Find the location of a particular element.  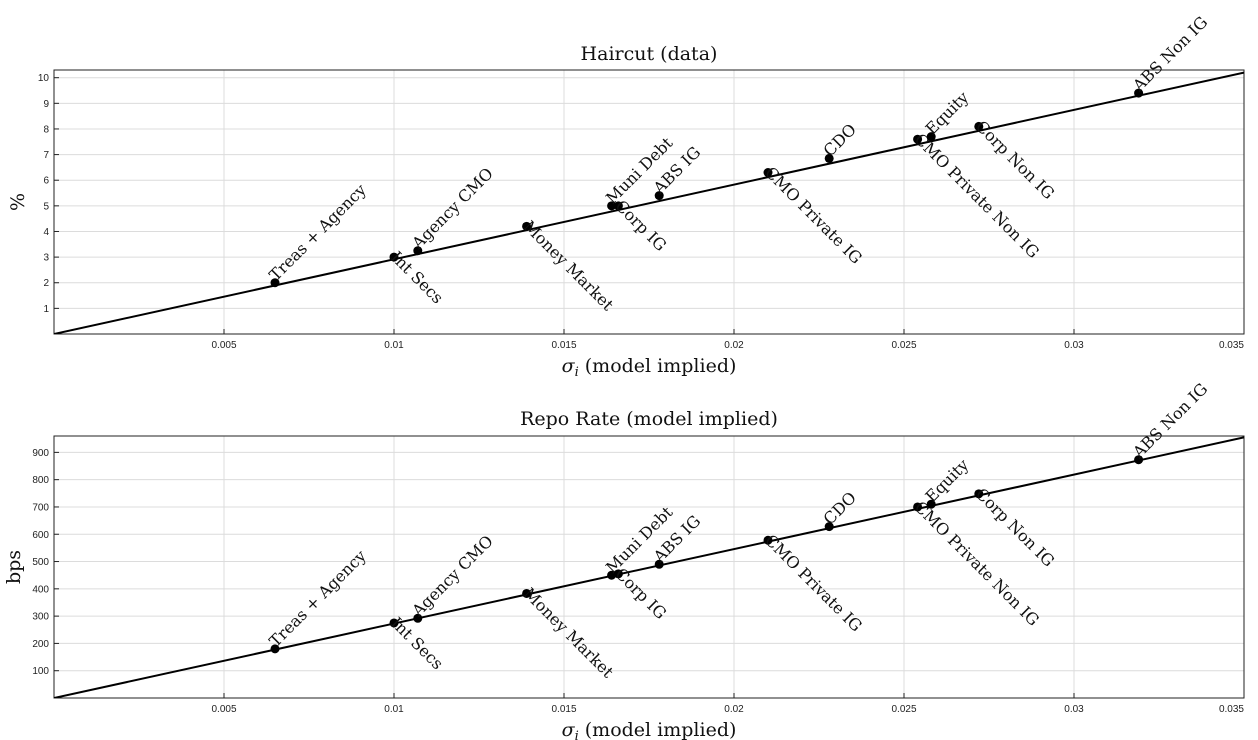

point-label: Equity is located at coordinates (947, 113).